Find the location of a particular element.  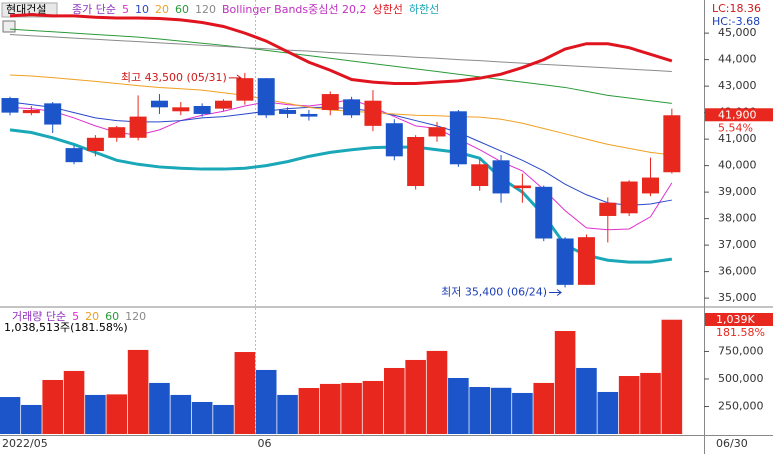

y-tick-label: 38,000 is located at coordinates (737, 218).